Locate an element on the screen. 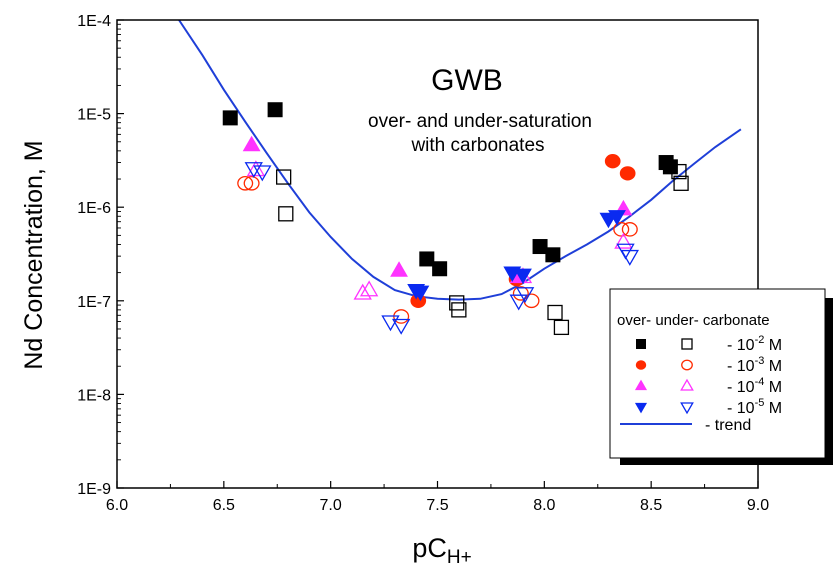 This screenshot has width=833, height=567. y-axis-label: Nd Concentration, M is located at coordinates (34, 254).